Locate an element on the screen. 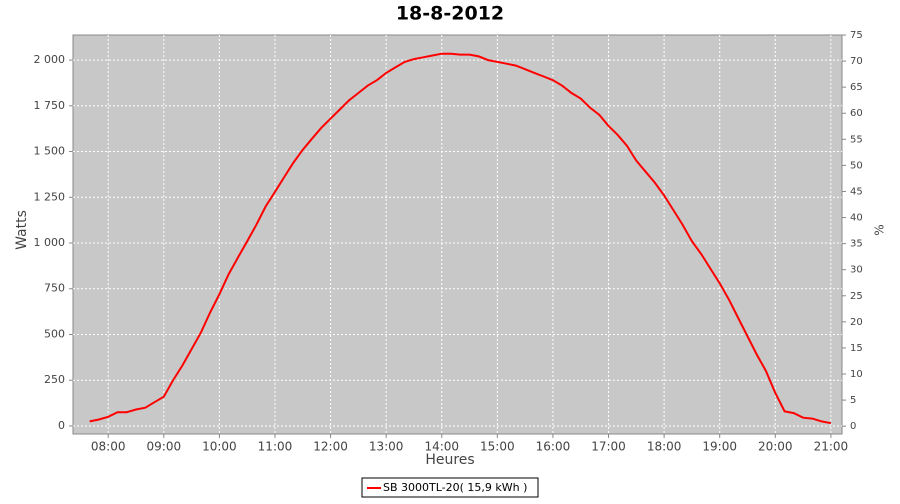  legend-box is located at coordinates (450, 487).